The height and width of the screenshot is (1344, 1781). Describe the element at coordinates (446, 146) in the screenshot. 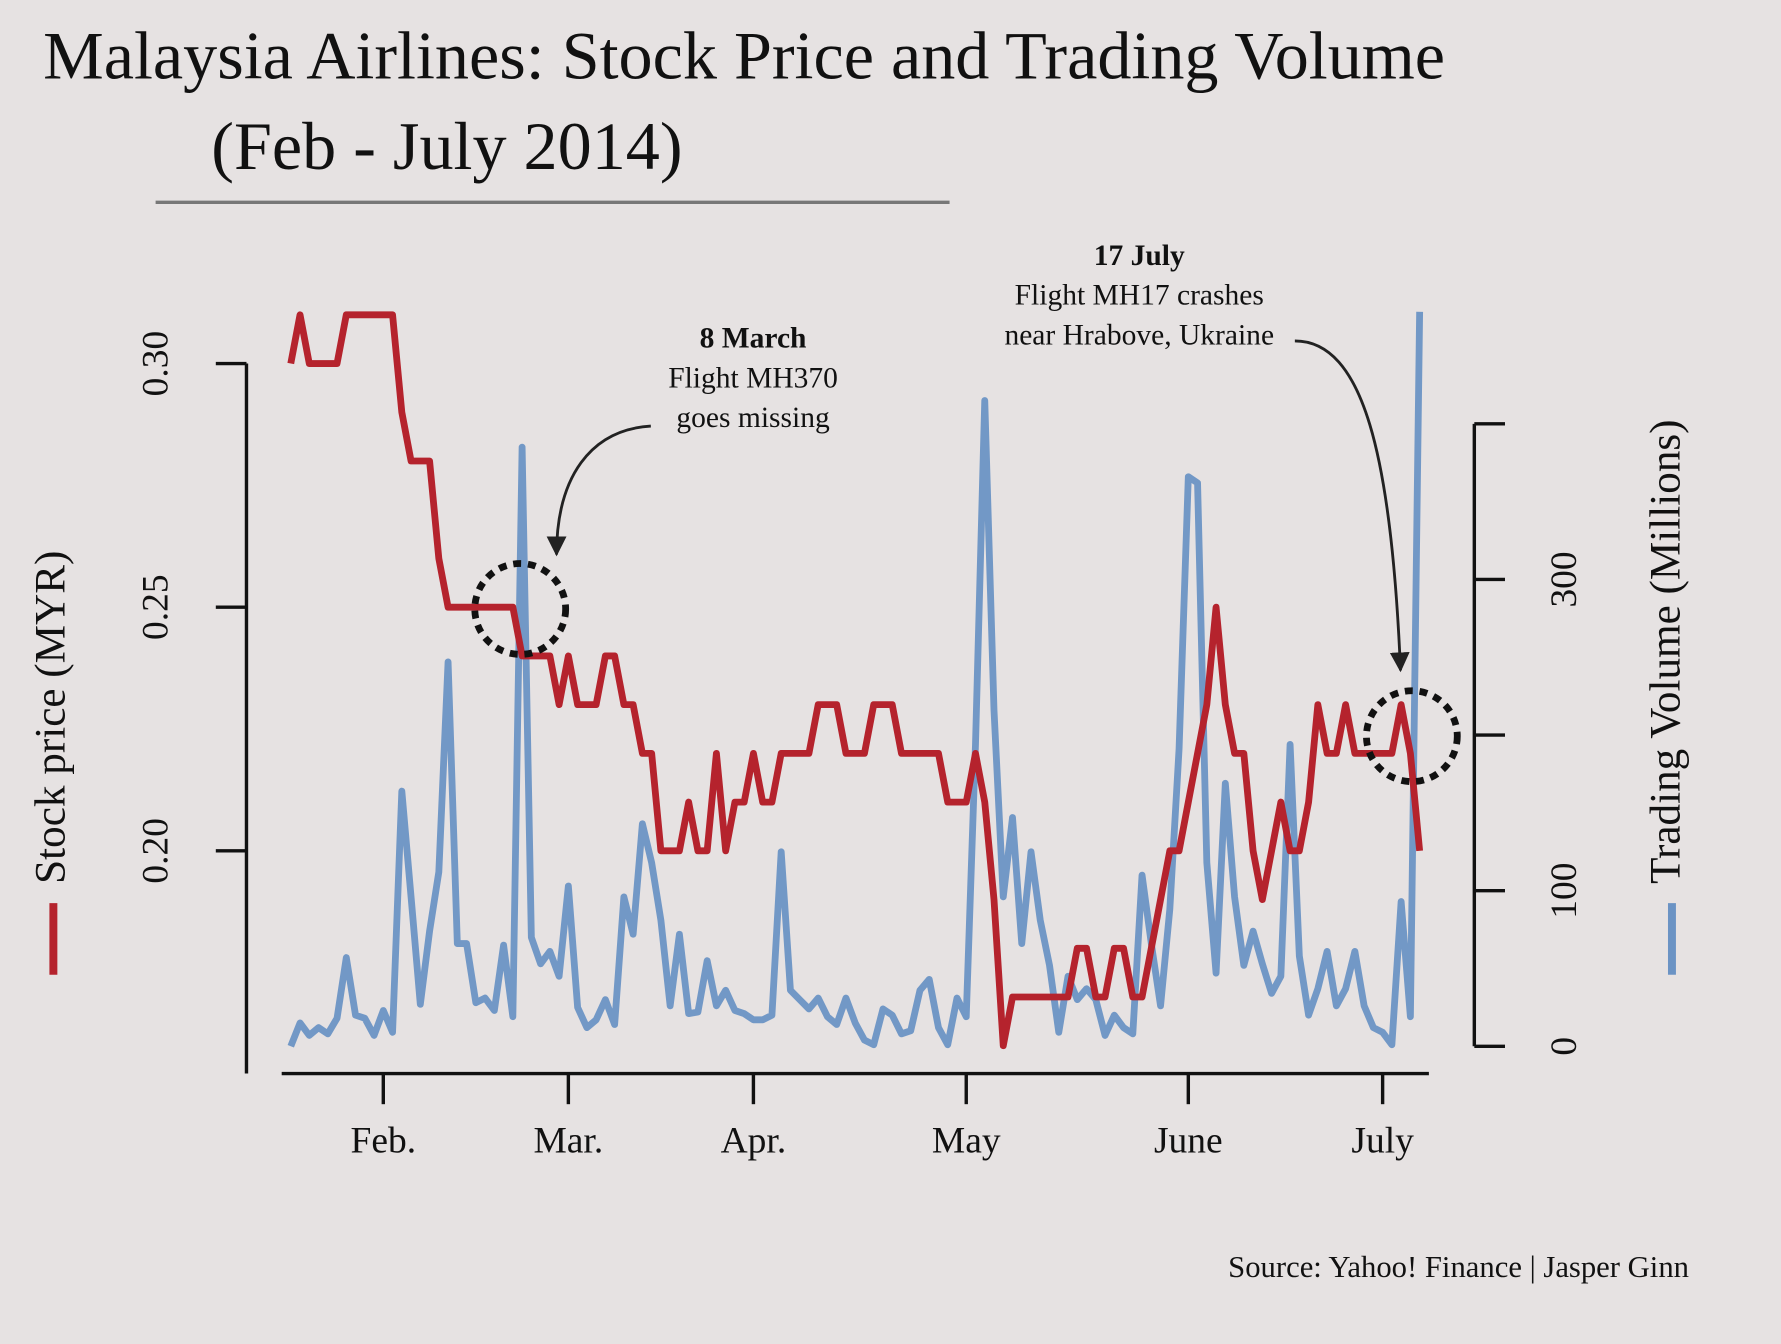

I see `chart-subtitle: (Feb - July 2014)` at that location.